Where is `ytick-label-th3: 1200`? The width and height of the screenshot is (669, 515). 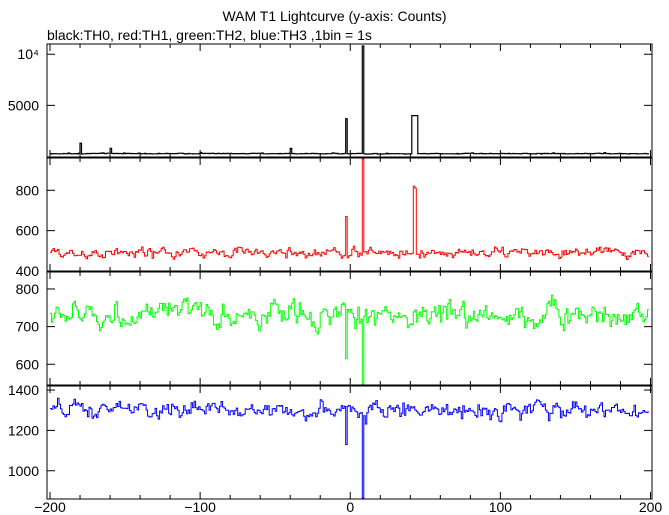
ytick-label-th3: 1200 is located at coordinates (23, 430).